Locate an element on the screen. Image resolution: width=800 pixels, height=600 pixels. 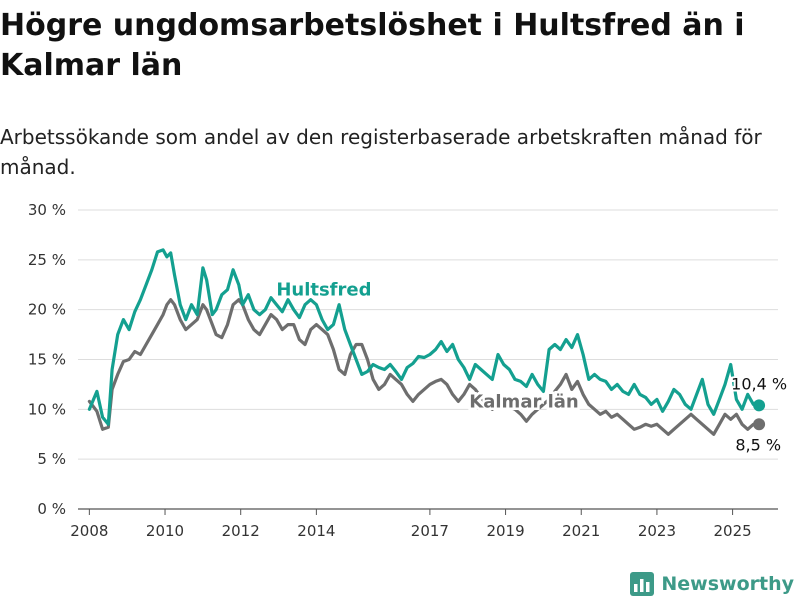
y-tick-label: 20 % is located at coordinates (47, 310).